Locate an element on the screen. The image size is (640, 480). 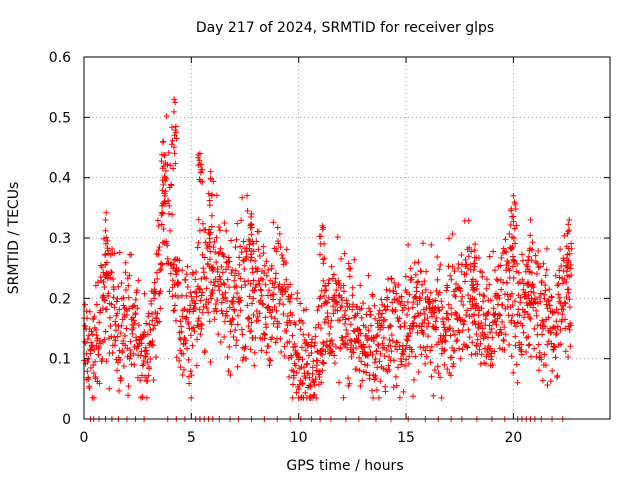
x-tick-label: 20 is located at coordinates (513, 438).